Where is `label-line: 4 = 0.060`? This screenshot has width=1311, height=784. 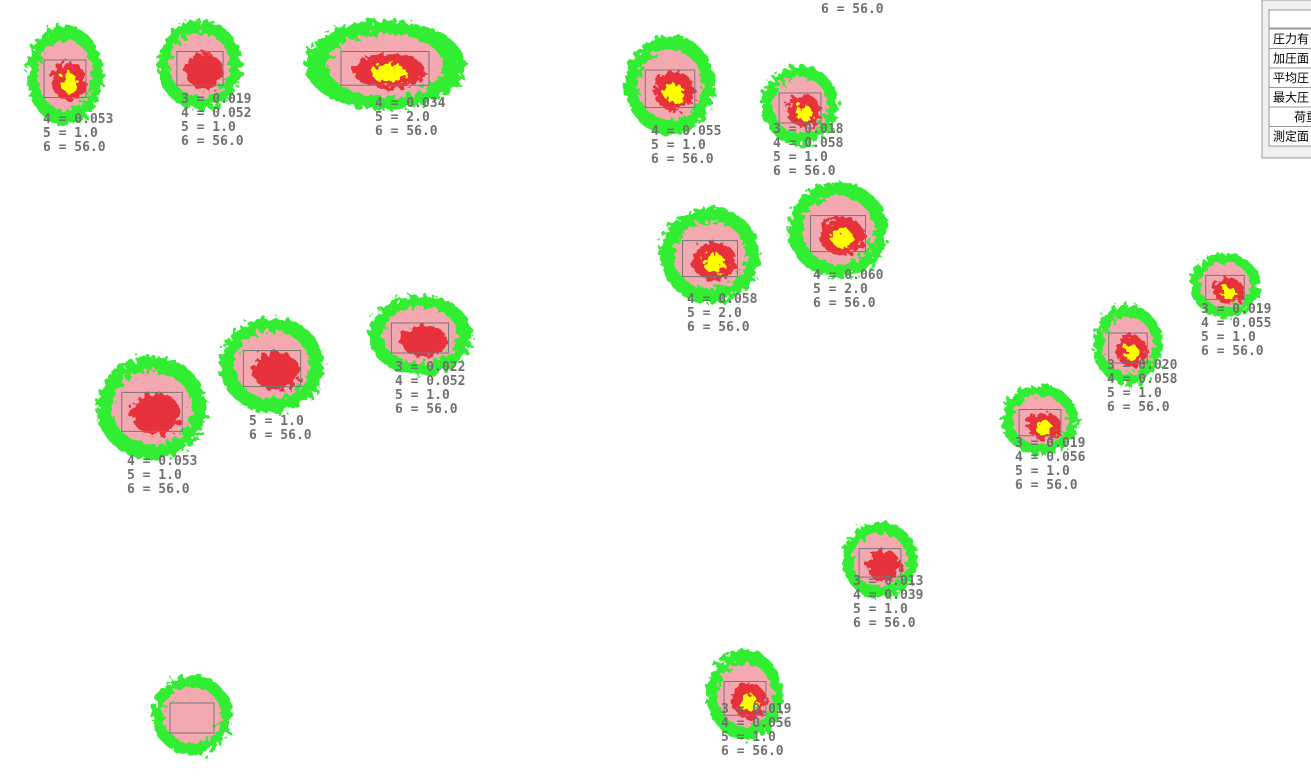 label-line: 4 = 0.060 is located at coordinates (848, 275).